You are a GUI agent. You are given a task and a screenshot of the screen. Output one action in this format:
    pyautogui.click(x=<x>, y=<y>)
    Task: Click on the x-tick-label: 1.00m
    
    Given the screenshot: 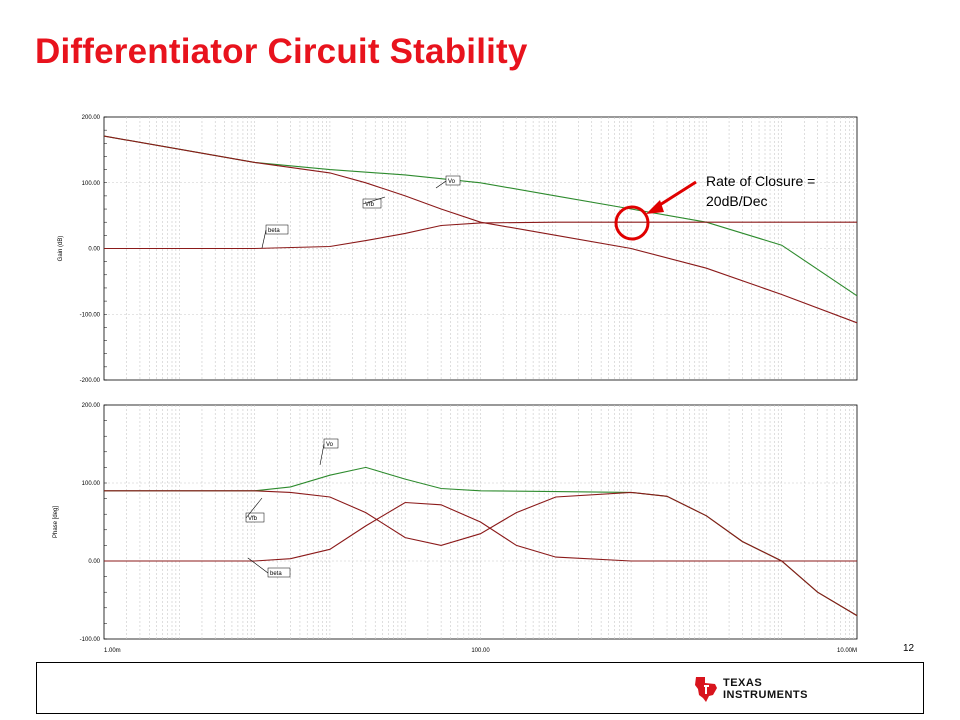 What is the action you would take?
    pyautogui.click(x=112, y=651)
    